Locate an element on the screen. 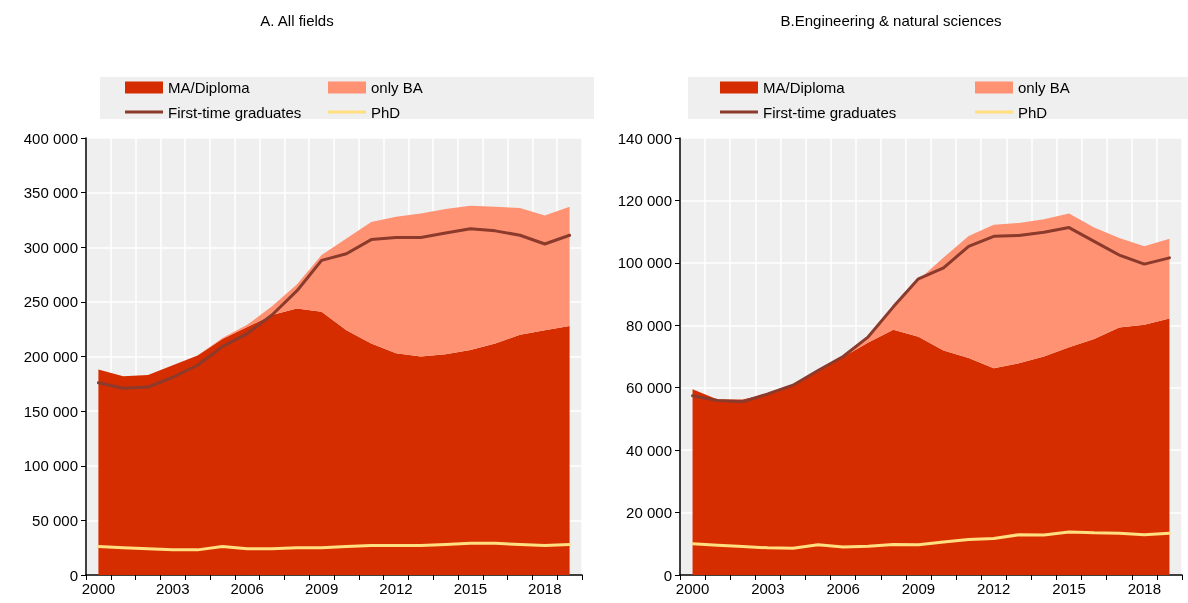 The height and width of the screenshot is (603, 1188). y-tick-label: 50 000 is located at coordinates (55, 520).